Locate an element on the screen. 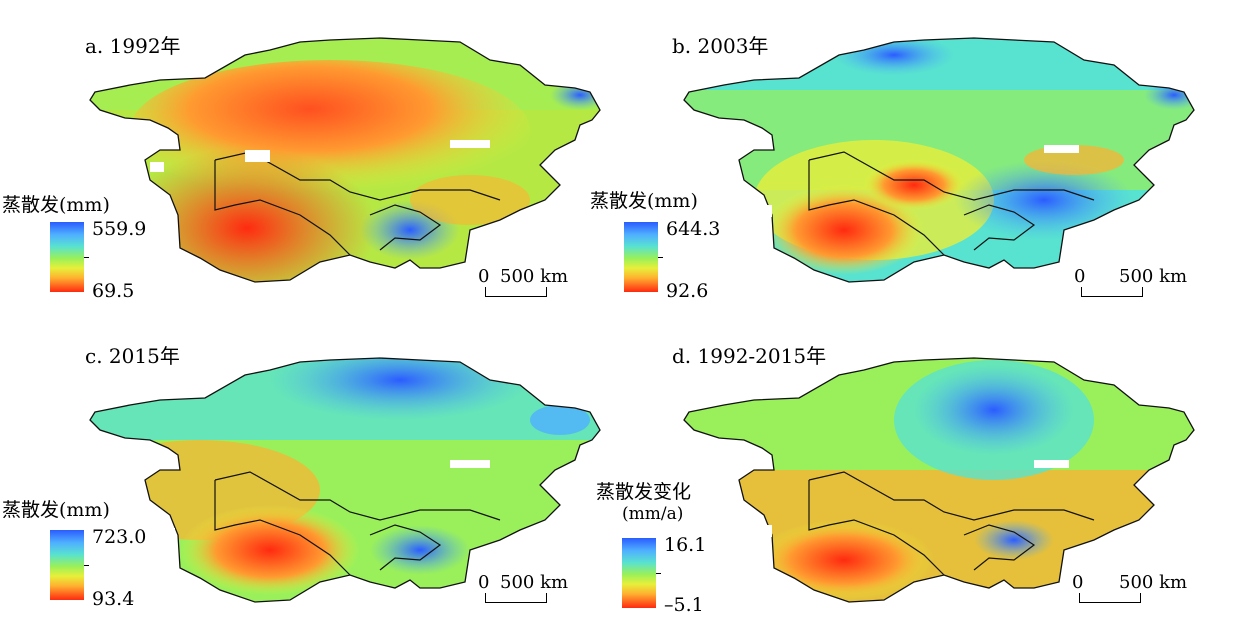 This screenshot has width=1258, height=633. panel-title: d. 1992-2015年 is located at coordinates (749, 356).